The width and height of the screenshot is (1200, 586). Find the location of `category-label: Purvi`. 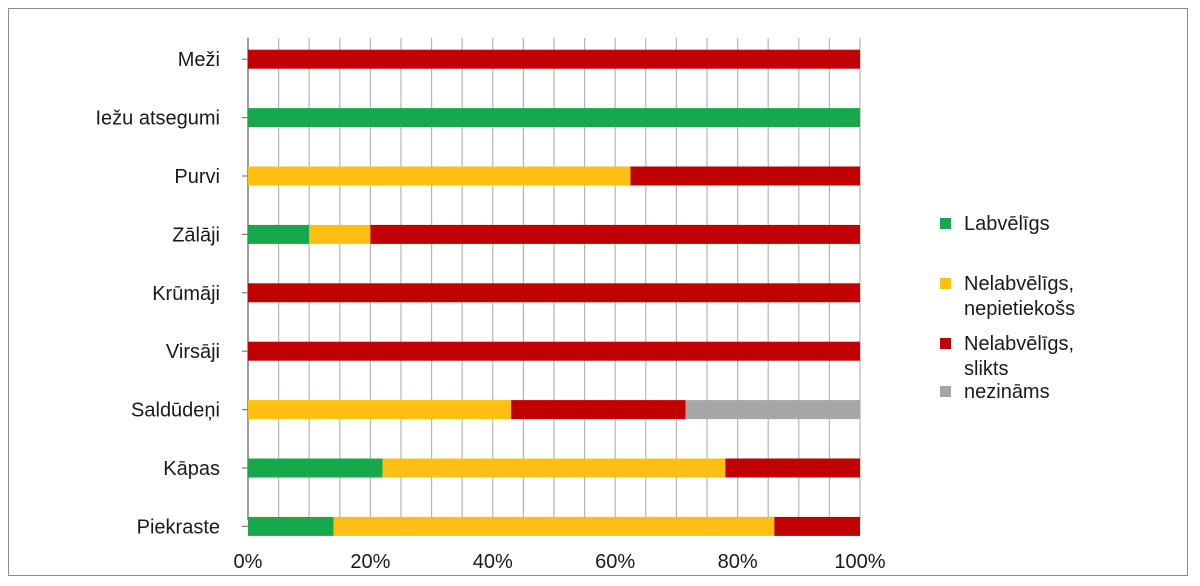

category-label: Purvi is located at coordinates (197, 177).